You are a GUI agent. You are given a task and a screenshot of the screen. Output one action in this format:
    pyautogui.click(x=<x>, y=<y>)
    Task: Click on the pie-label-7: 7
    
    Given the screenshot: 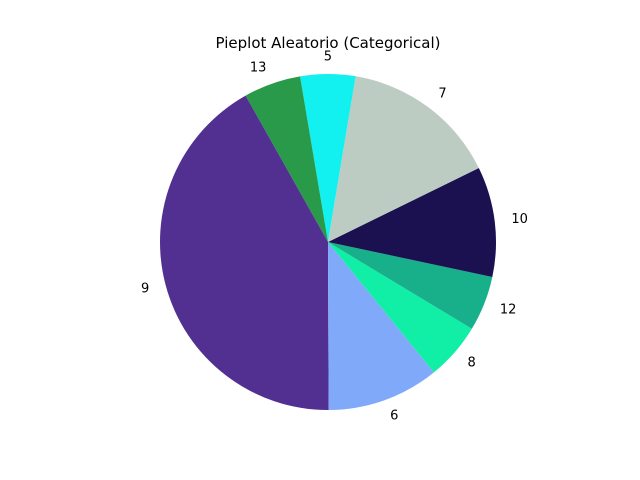 What is the action you would take?
    pyautogui.click(x=442, y=93)
    